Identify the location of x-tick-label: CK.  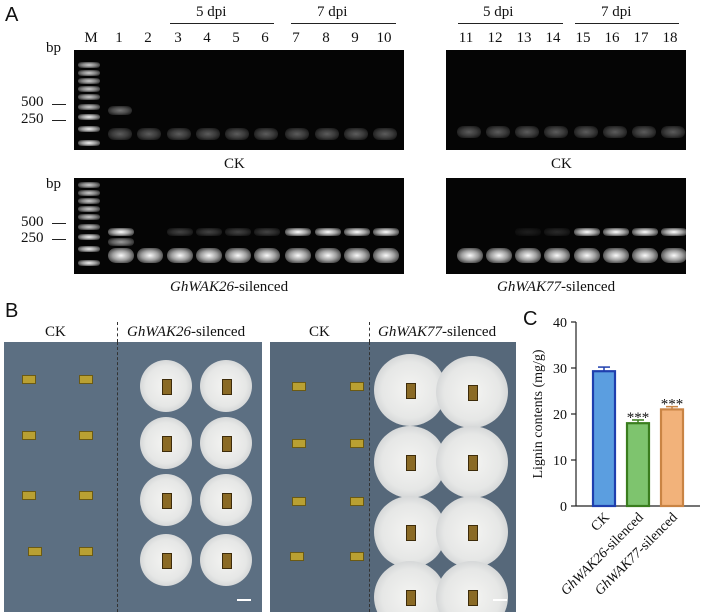
(600, 522).